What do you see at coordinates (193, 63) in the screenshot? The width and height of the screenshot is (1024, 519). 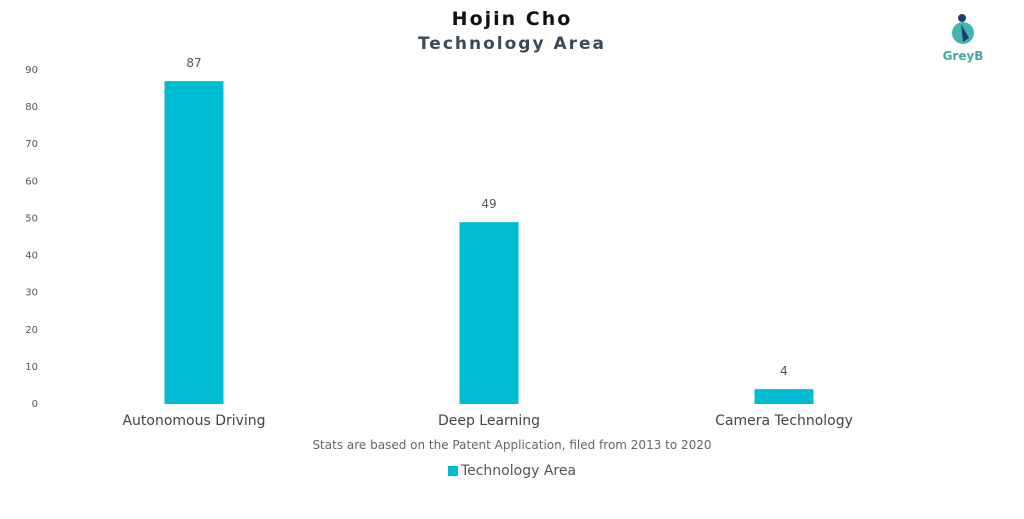 I see `bar-value-label: 87` at bounding box center [193, 63].